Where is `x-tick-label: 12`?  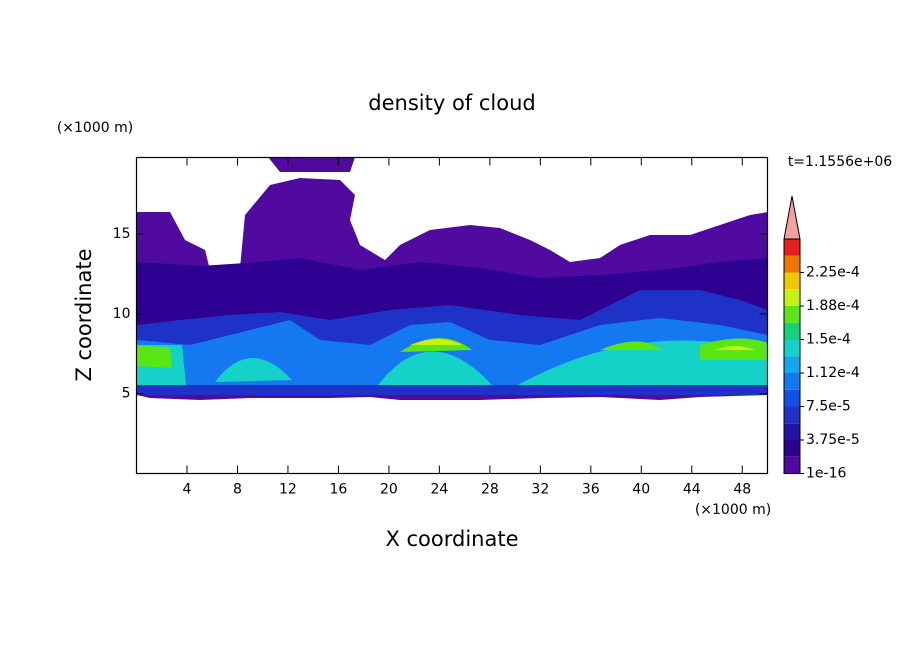
x-tick-label: 12 is located at coordinates (288, 490).